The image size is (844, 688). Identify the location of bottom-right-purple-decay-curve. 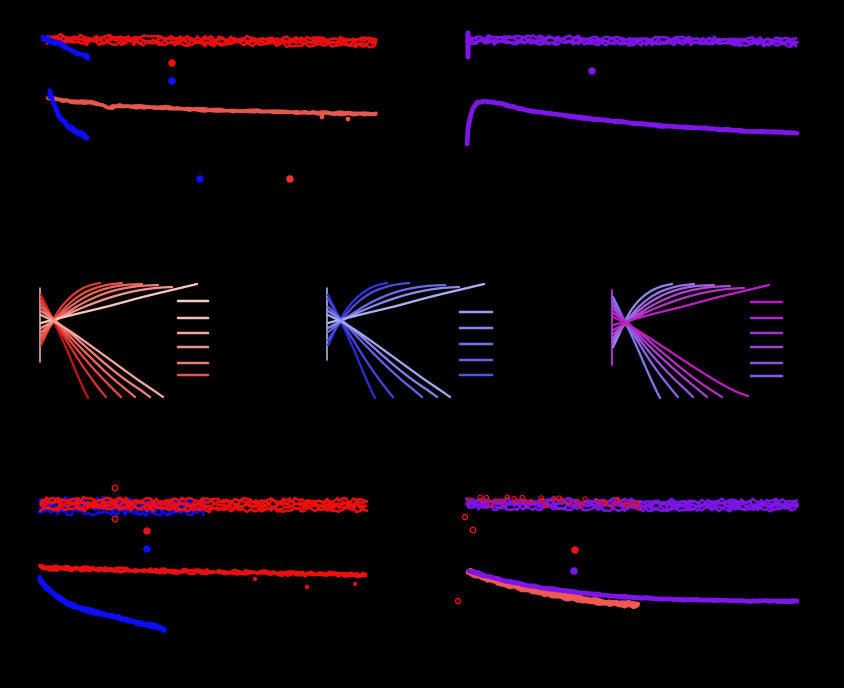
(633, 586).